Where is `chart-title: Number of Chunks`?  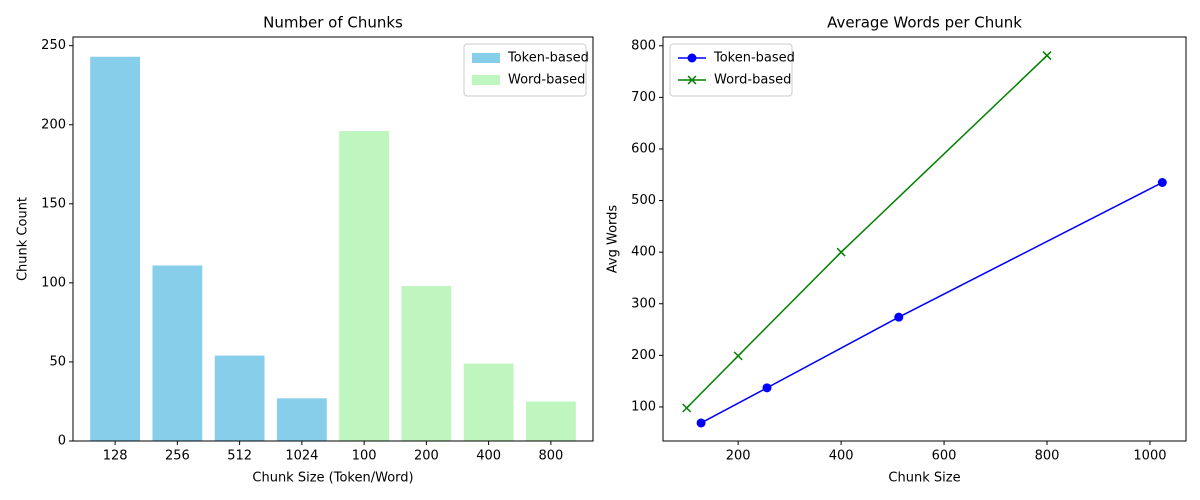 chart-title: Number of Chunks is located at coordinates (333, 23).